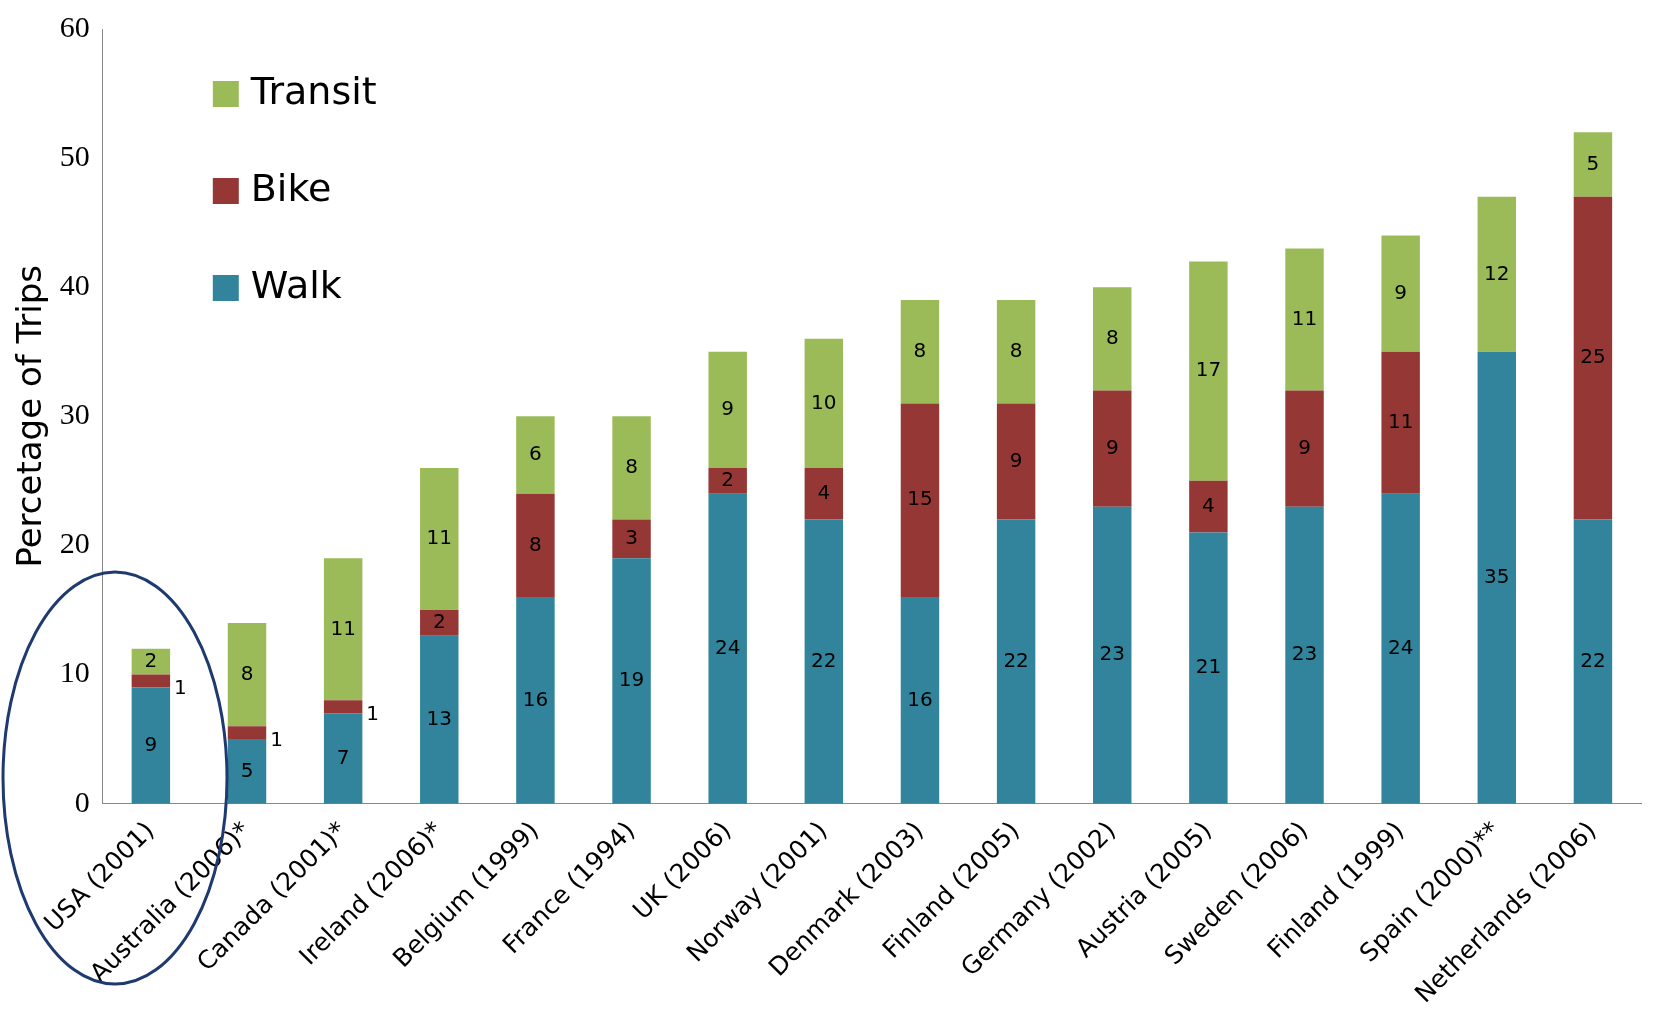 This screenshot has width=1659, height=1021. Describe the element at coordinates (74, 155) in the screenshot. I see `y-tick-label: 50` at that location.